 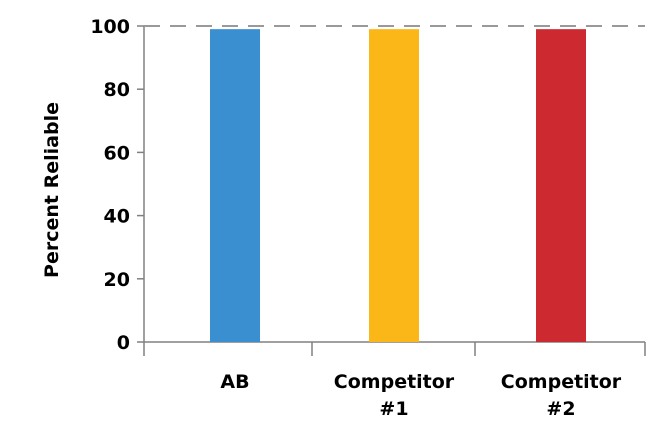 I want to click on x-category-label-line: AB, so click(x=234, y=382).